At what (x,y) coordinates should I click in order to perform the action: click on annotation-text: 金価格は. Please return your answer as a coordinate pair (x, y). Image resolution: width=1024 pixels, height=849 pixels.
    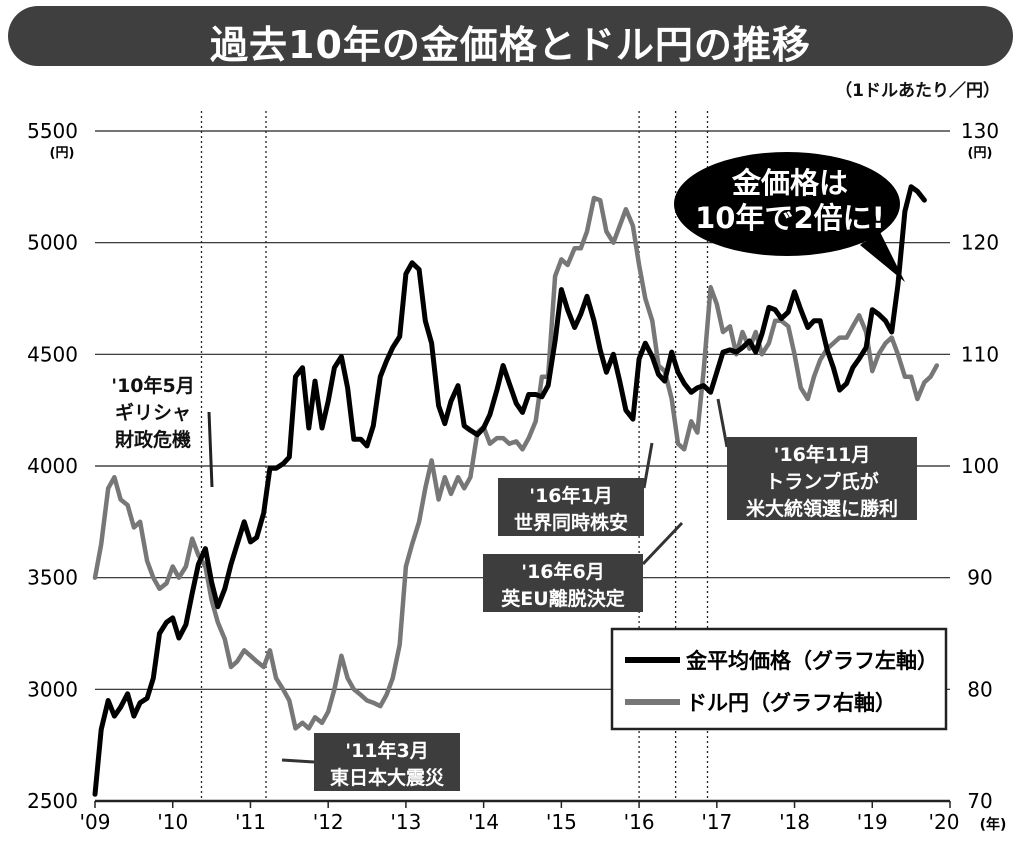
    Looking at the image, I should click on (789, 183).